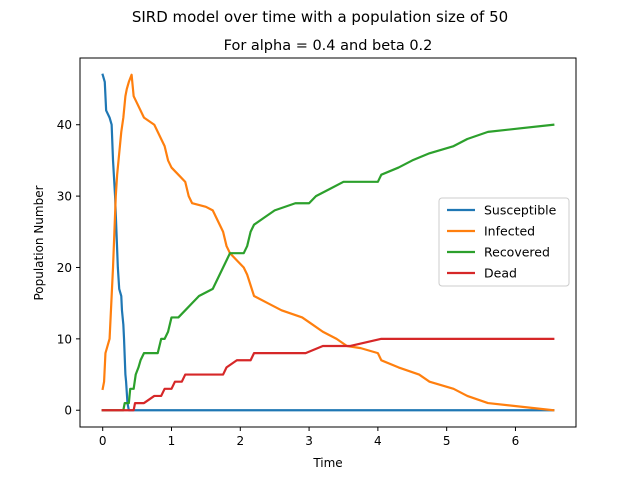 The image size is (640, 480). Describe the element at coordinates (447, 441) in the screenshot. I see `x-tick-label: 5` at that location.